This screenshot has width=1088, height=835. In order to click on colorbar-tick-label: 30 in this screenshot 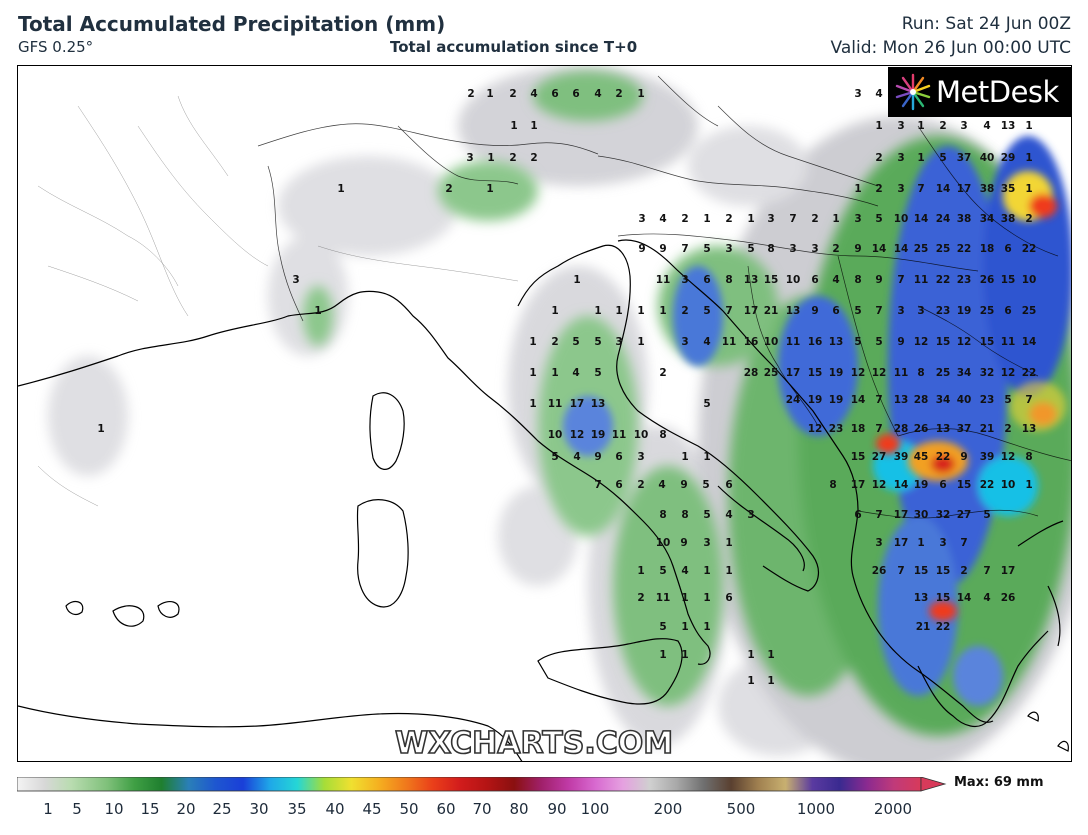, I will do `click(259, 809)`.